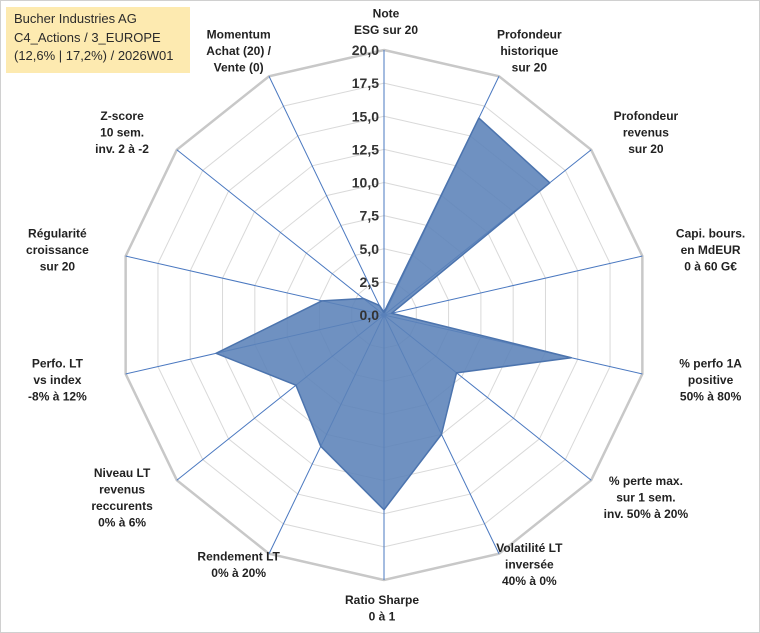  I want to click on axis-label: % perte max. sur 1 sem. inv. 50% à 20%, so click(646, 497).